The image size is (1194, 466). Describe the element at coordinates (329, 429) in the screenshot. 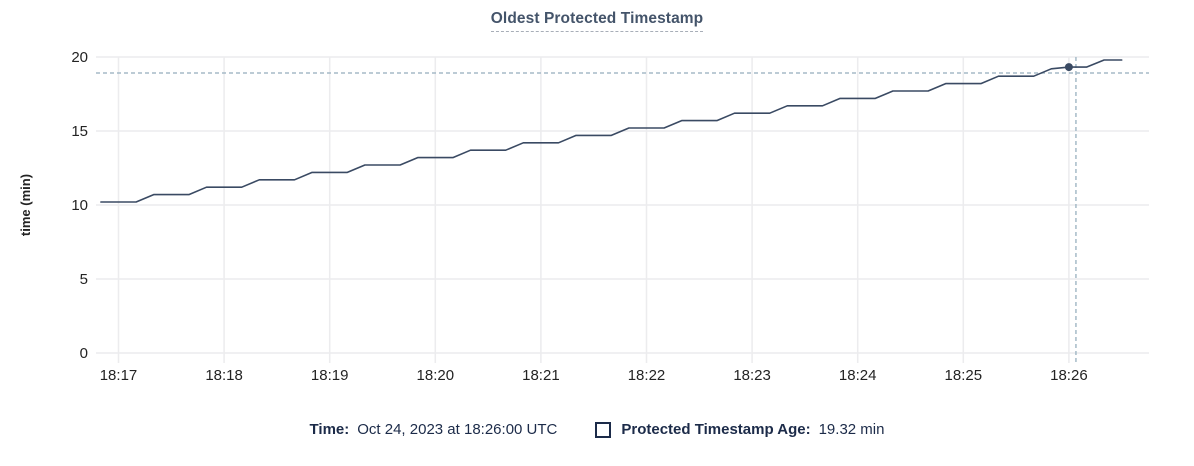

I see `tooltip-time-label: Time:` at that location.